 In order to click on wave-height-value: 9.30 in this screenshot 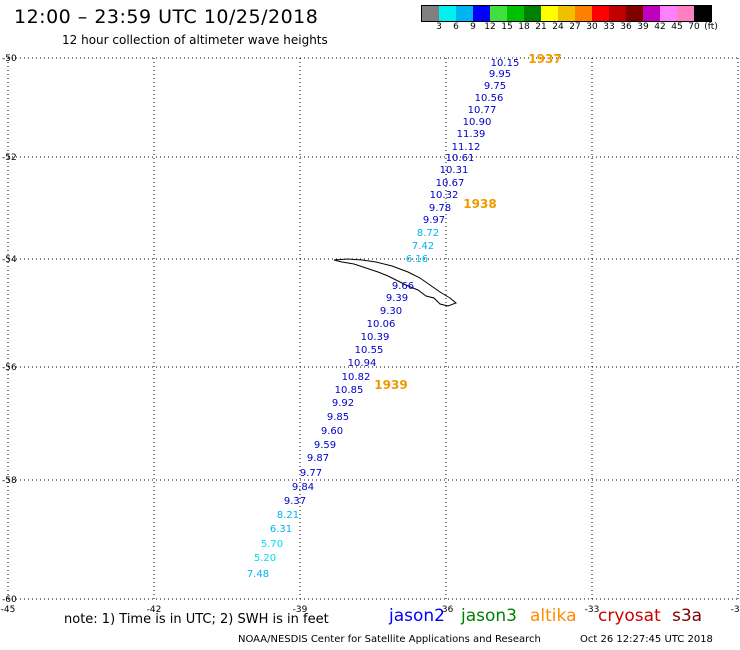, I will do `click(391, 311)`.